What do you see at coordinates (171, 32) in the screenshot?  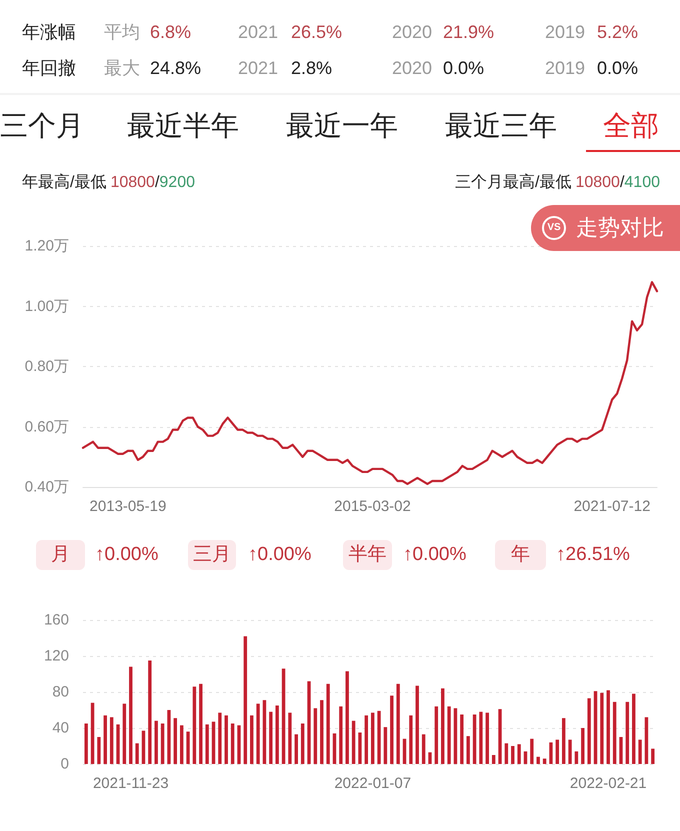 I see `text: 6.8%` at bounding box center [171, 32].